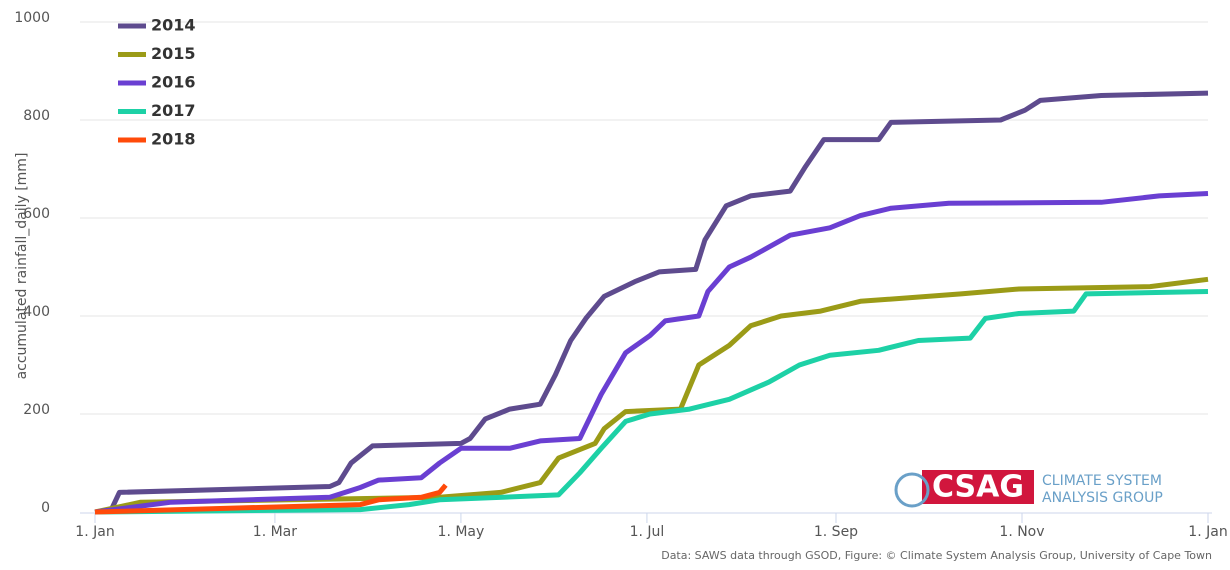  I want to click on x-tick-label: 1. Mar, so click(275, 532).